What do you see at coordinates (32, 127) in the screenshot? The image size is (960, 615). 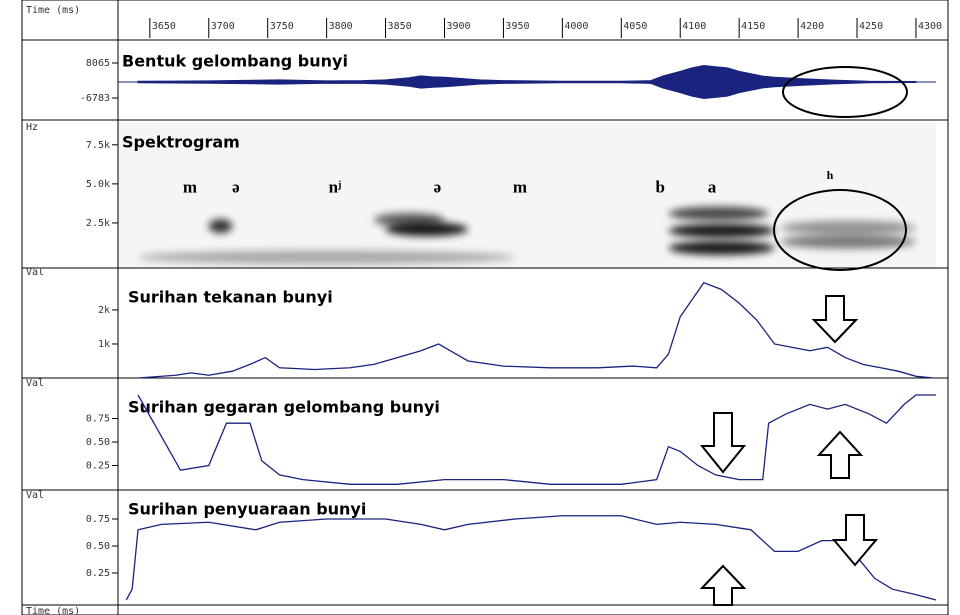 I see `unit-label: Hz` at bounding box center [32, 127].